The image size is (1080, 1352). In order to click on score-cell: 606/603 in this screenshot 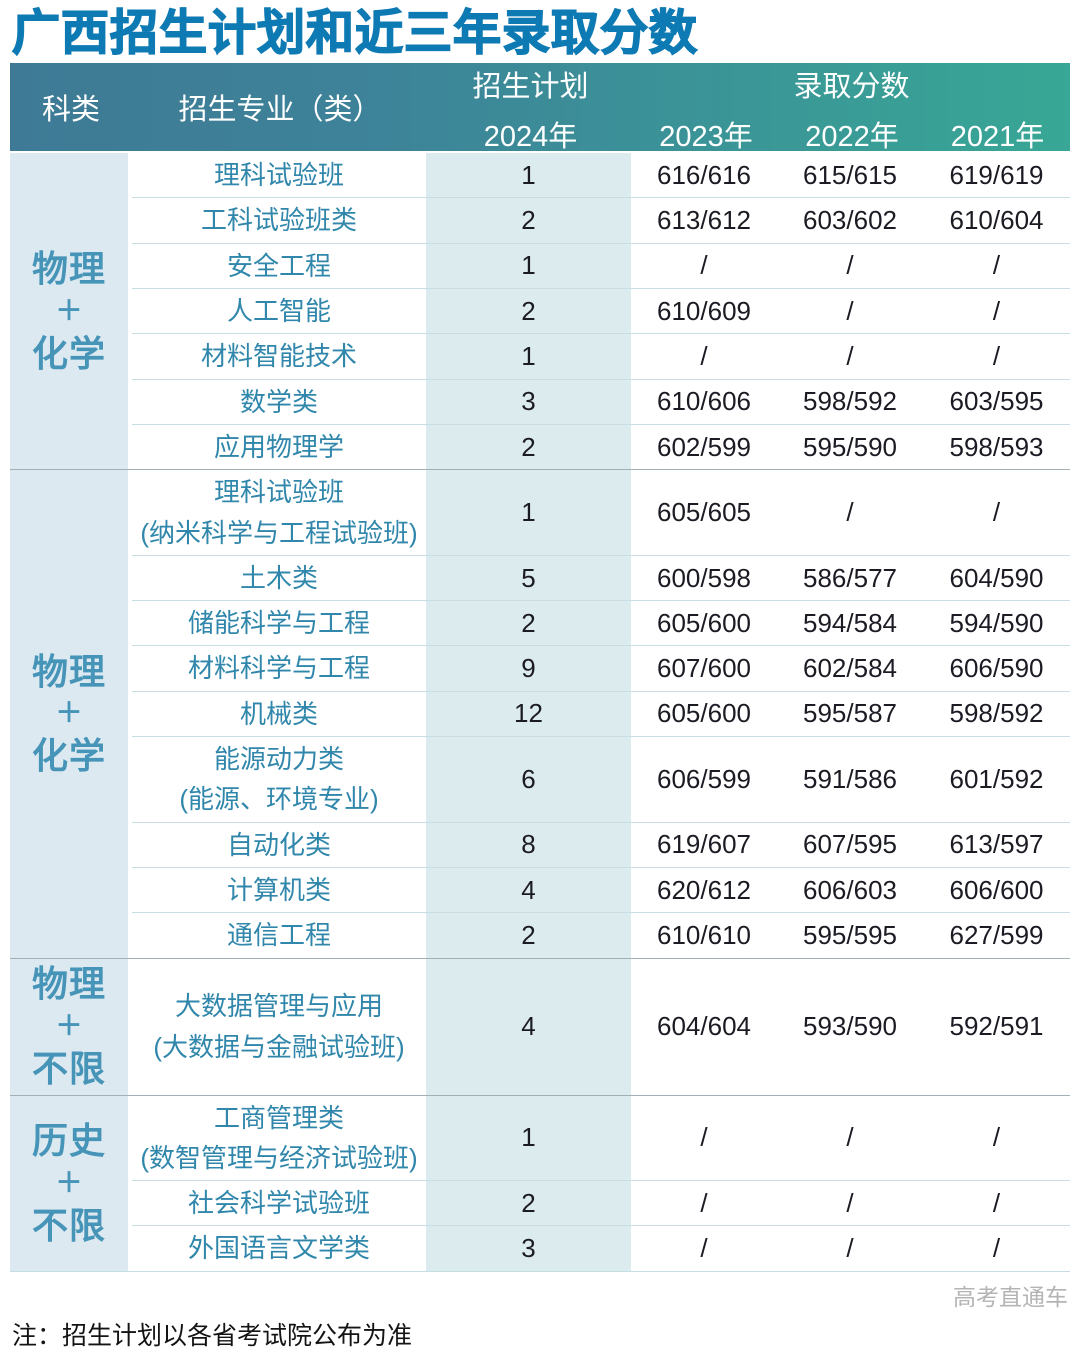, I will do `click(850, 889)`.